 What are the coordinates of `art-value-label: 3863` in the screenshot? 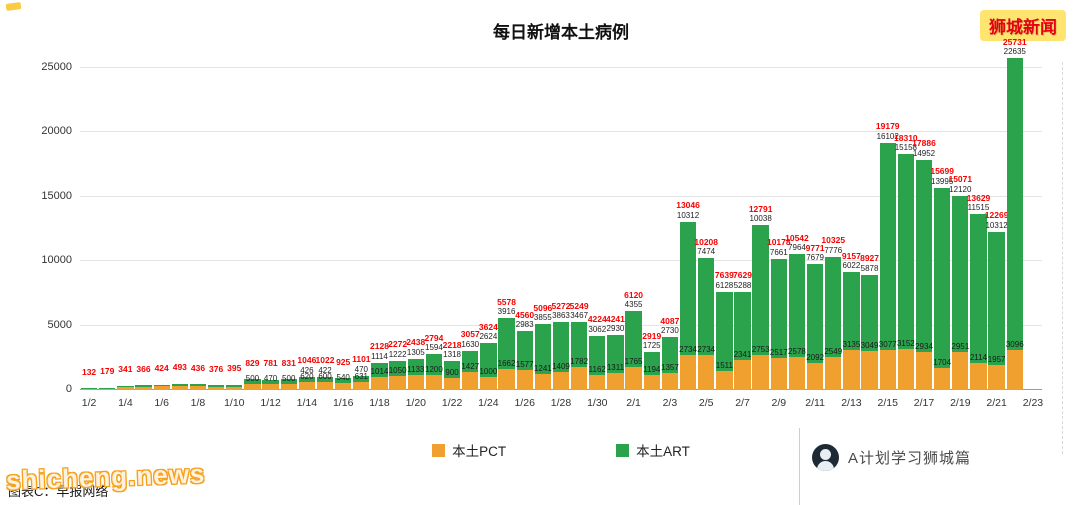 It's located at (561, 316).